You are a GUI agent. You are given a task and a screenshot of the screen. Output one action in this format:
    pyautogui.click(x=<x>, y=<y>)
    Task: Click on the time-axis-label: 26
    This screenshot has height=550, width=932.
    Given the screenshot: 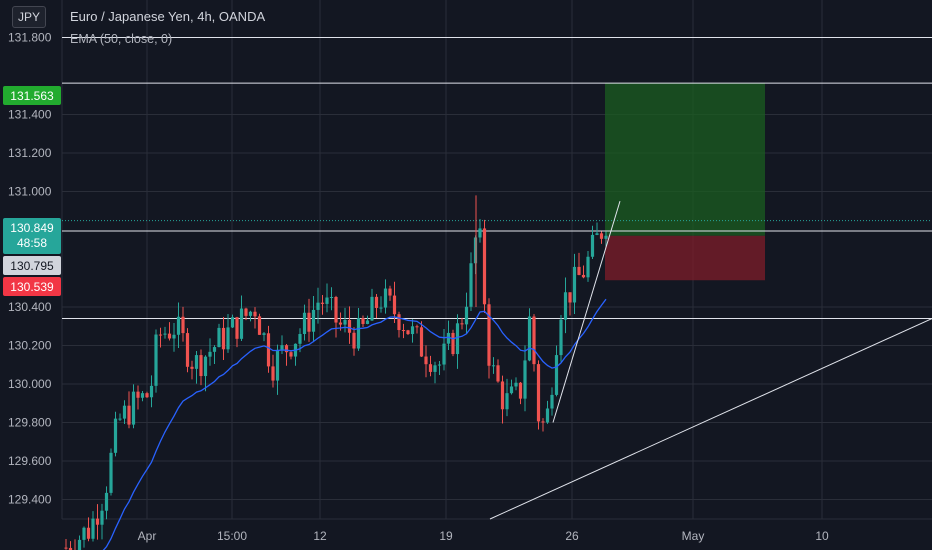 What is the action you would take?
    pyautogui.click(x=572, y=536)
    